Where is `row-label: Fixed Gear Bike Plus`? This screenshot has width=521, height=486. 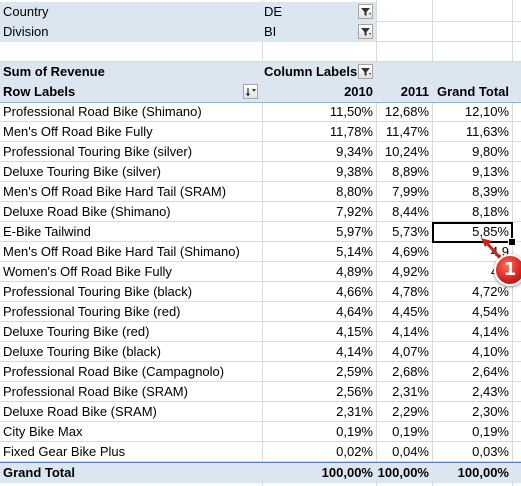
row-label: Fixed Gear Bike Plus is located at coordinates (64, 451).